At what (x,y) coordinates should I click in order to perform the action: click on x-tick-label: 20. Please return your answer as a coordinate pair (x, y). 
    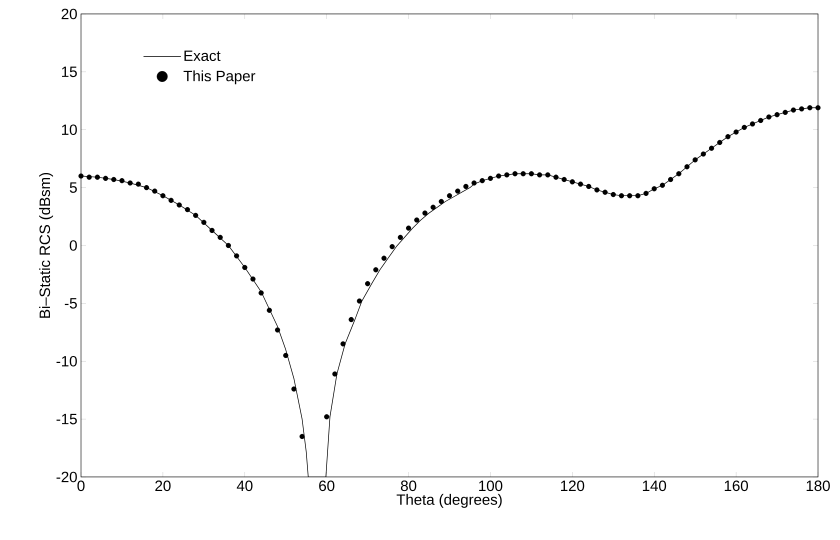
    Looking at the image, I should click on (163, 486).